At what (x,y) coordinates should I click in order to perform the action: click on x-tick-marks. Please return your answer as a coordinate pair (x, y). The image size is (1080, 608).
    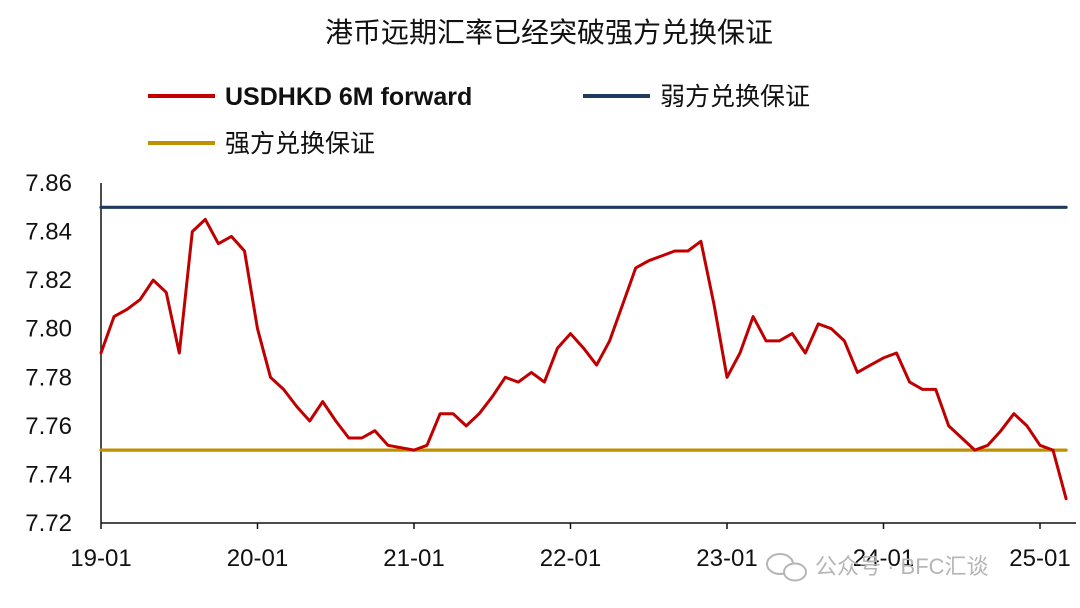
    Looking at the image, I should click on (570, 526).